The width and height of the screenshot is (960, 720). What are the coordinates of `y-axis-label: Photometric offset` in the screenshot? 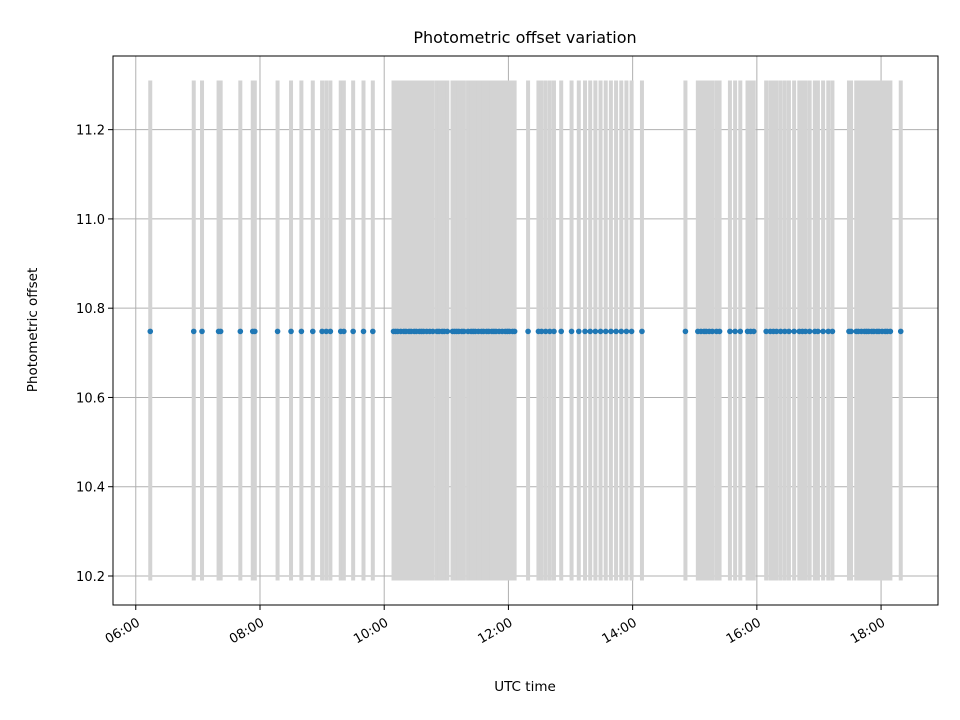 It's located at (33, 330).